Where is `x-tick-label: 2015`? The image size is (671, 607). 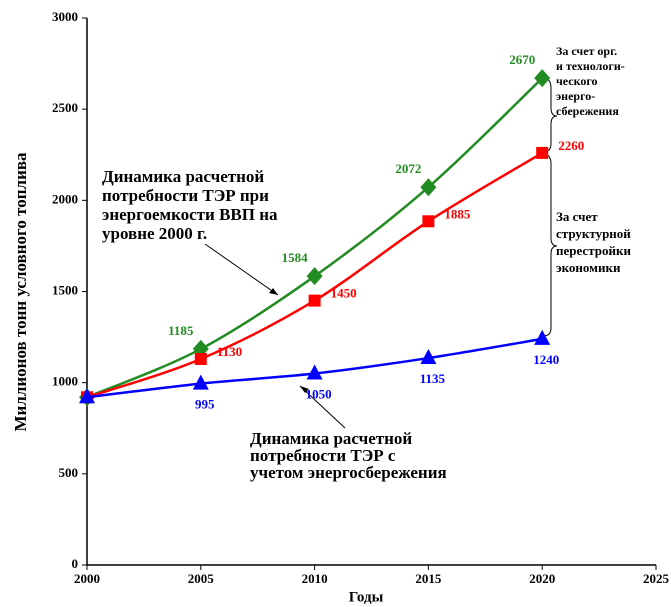
x-tick-label: 2015 is located at coordinates (428, 578).